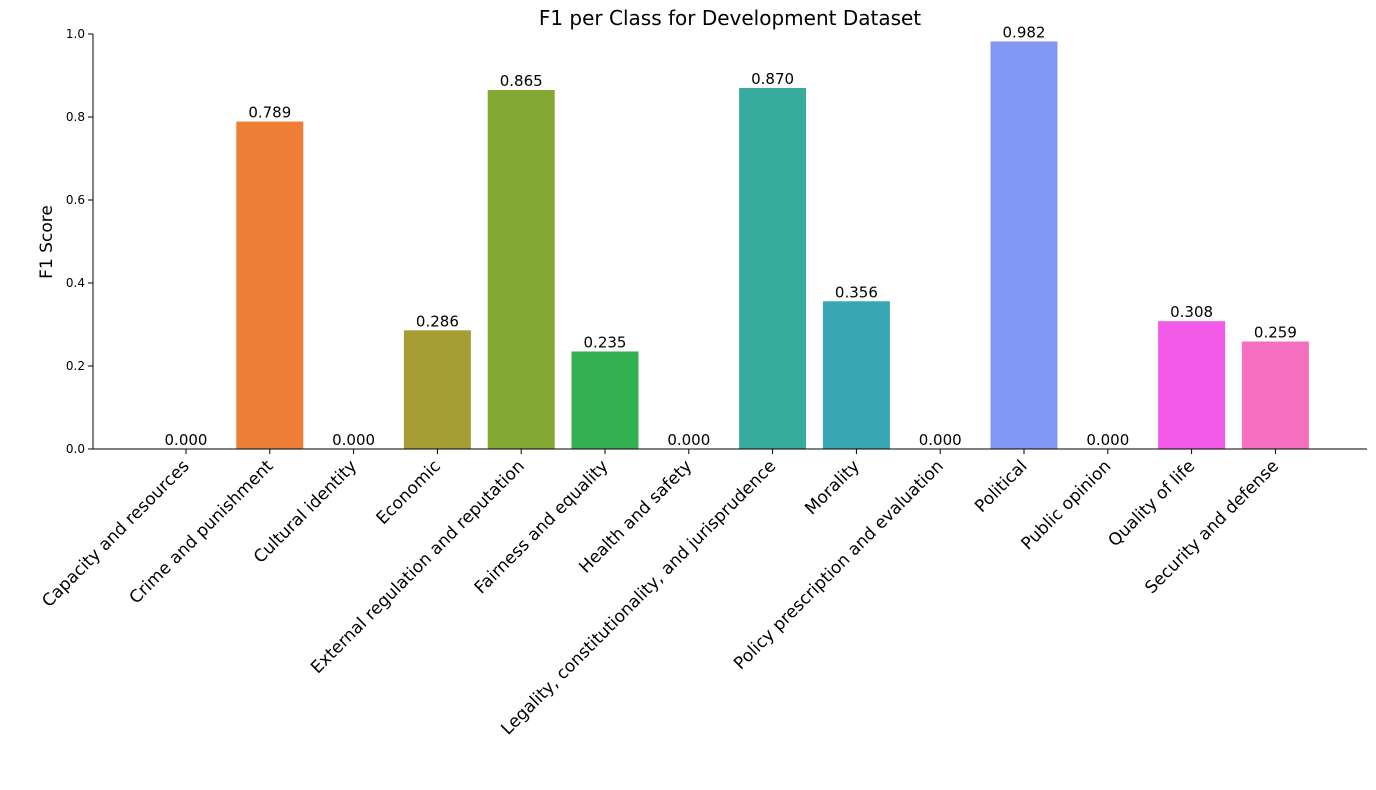 The width and height of the screenshot is (1376, 790). I want to click on y-tick-label: 0.0, so click(75, 449).